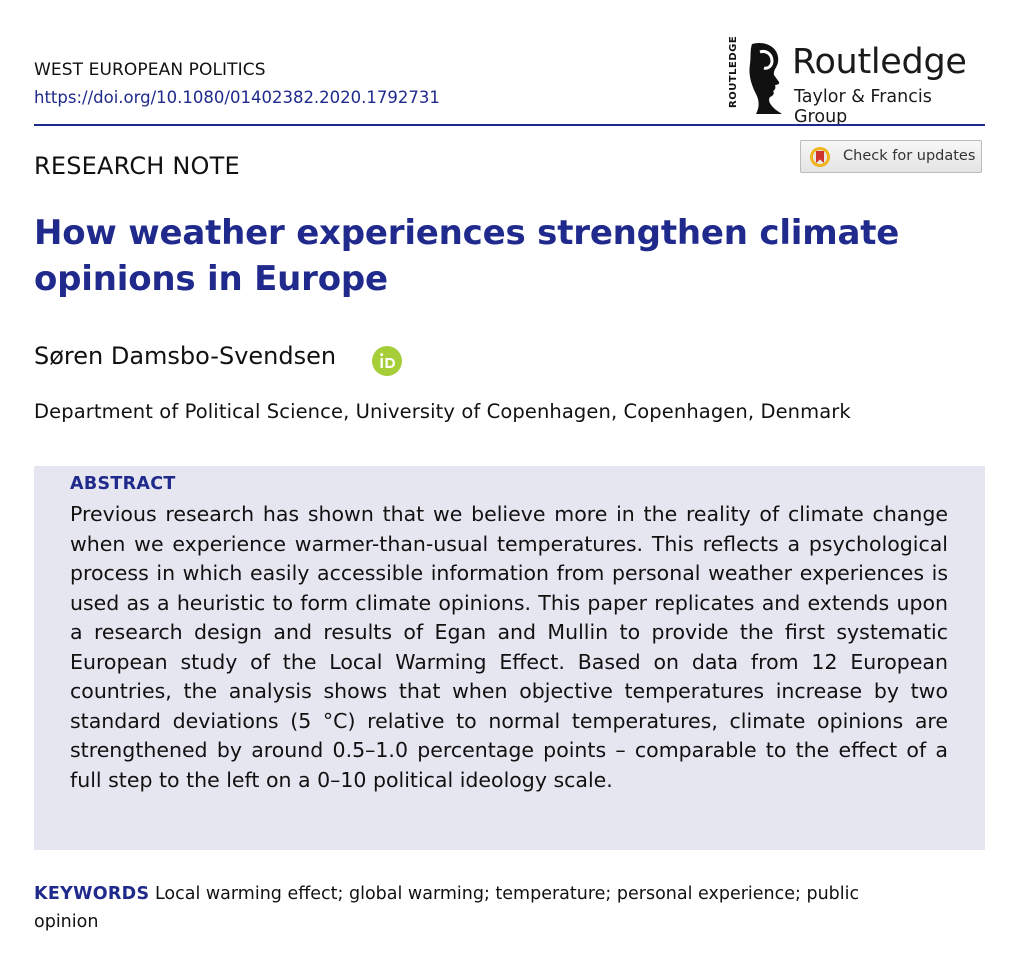  I want to click on header-divider, so click(509, 125).